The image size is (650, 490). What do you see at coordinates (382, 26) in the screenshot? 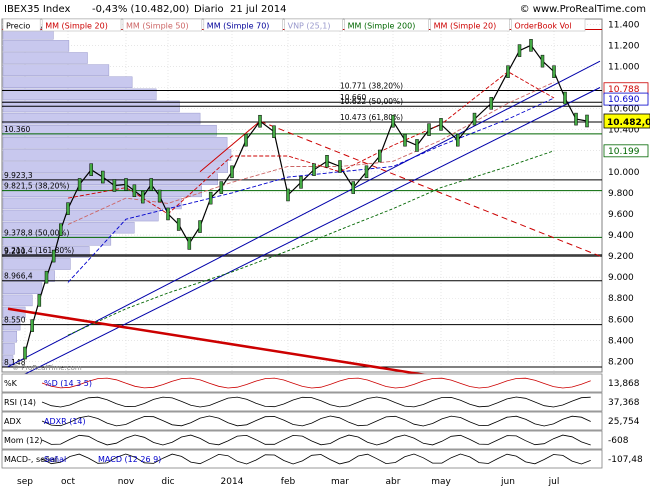
I see `legend-item-label: MM (Simple 200)` at bounding box center [382, 26].